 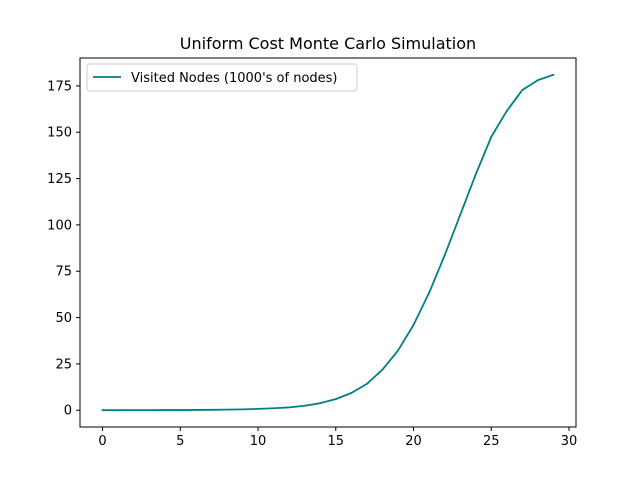 What do you see at coordinates (328, 43) in the screenshot?
I see `chart-title: Uniform Cost Monte Carlo Simulation` at bounding box center [328, 43].